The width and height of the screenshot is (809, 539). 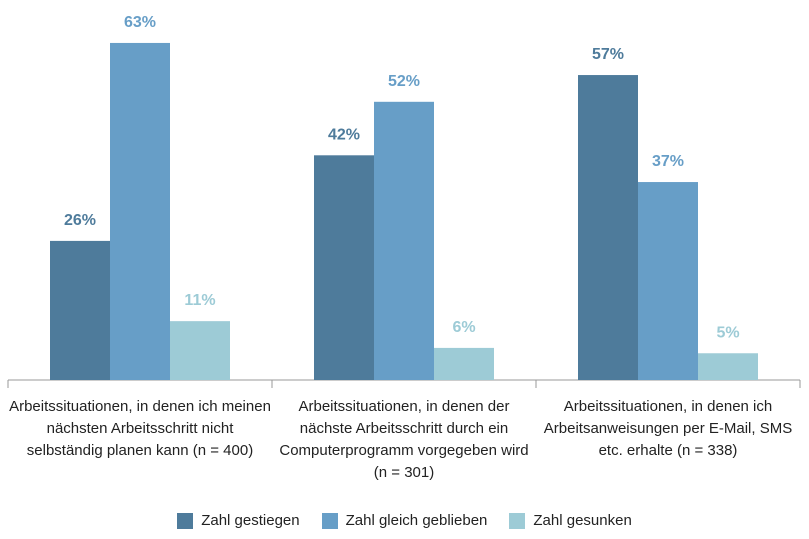 I want to click on data-label: 5%, so click(x=727, y=332).